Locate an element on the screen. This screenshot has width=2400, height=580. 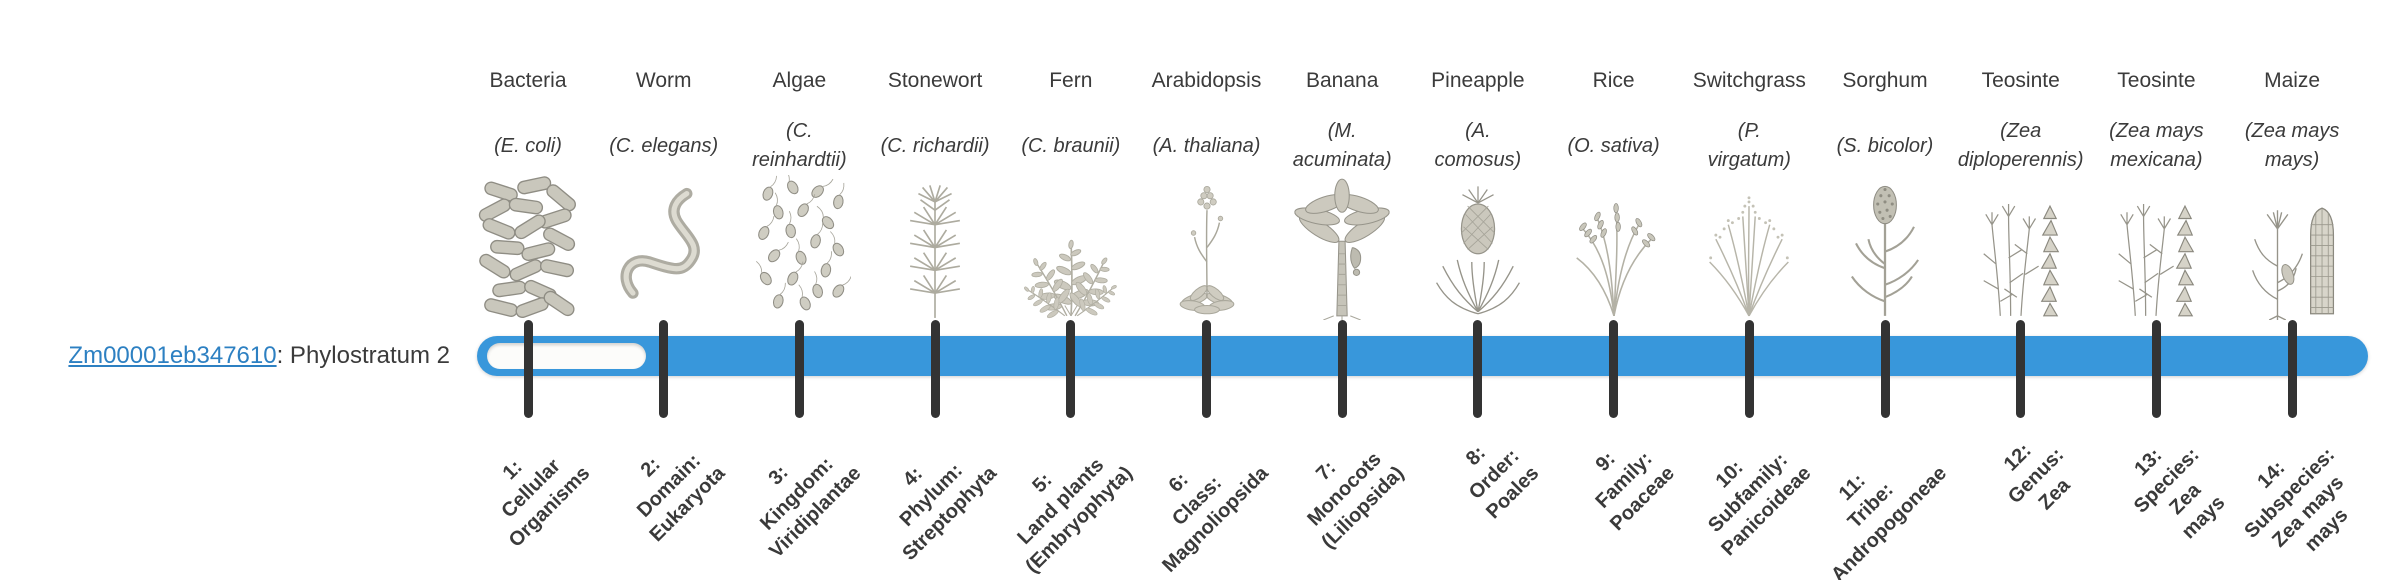
organism-column: Teosinte (Zea mays mexicana) is located at coordinates (2156, 190).